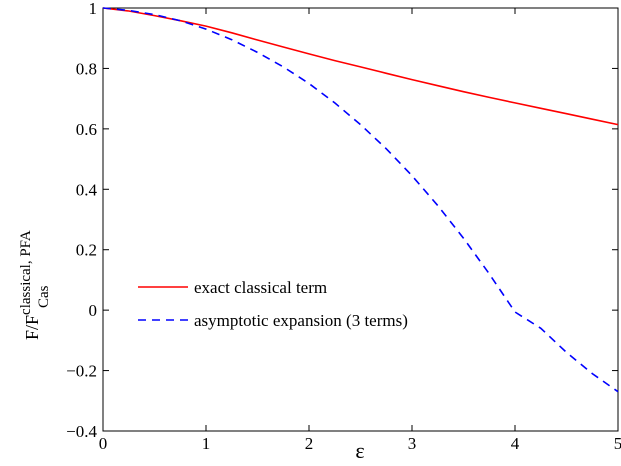 This screenshot has height=466, width=621. What do you see at coordinates (412, 443) in the screenshot?
I see `x-tick-label: 3` at bounding box center [412, 443].